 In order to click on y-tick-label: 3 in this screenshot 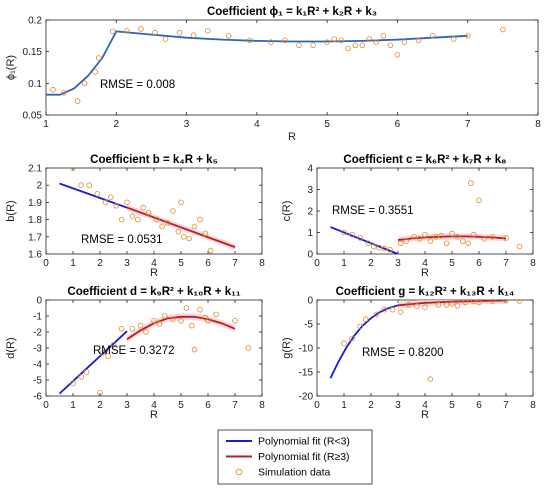, I will do `click(310, 190)`.